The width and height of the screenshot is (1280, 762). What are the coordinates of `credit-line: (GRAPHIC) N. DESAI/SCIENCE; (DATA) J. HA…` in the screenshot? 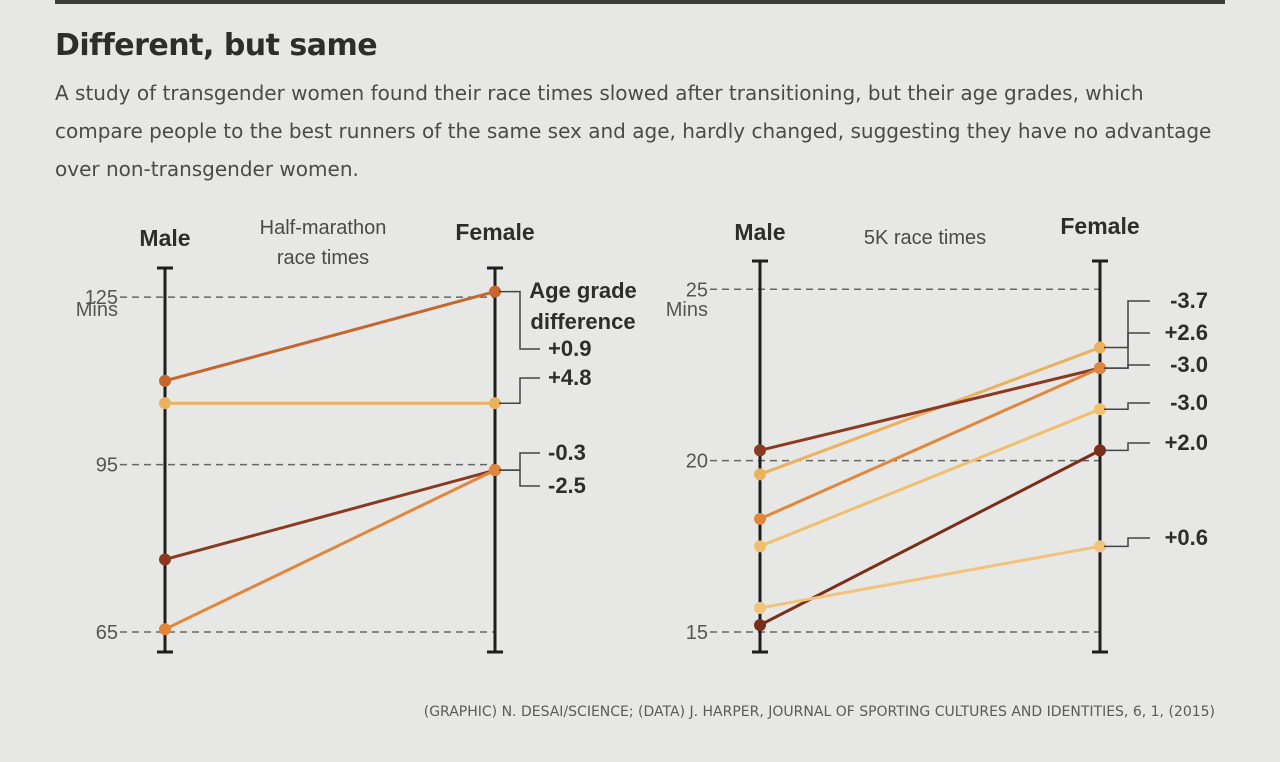 It's located at (819, 712).